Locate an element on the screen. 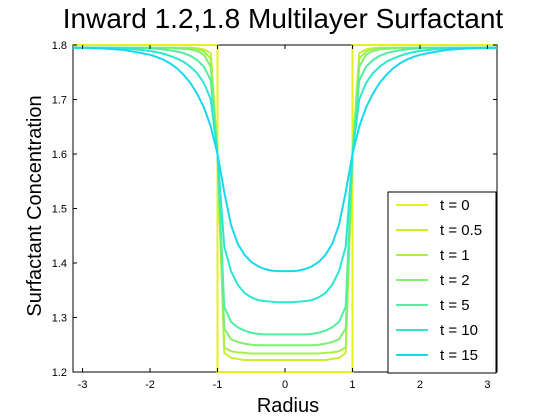 The image size is (560, 420). x-tick-label: 1 is located at coordinates (352, 385).